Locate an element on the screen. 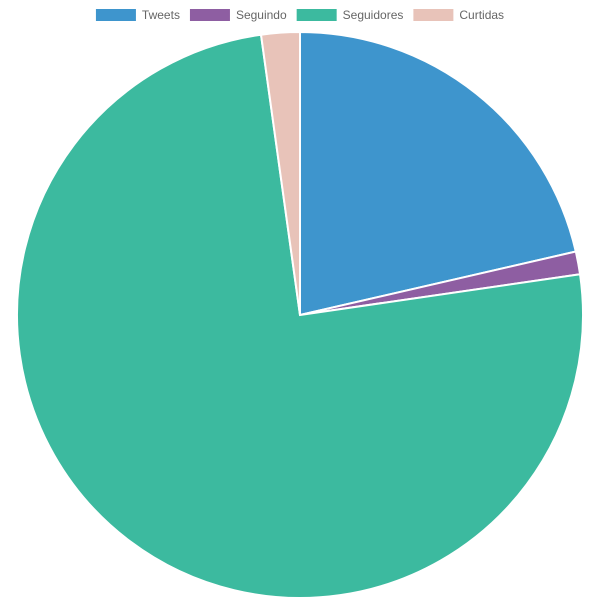 The width and height of the screenshot is (600, 600). legend-label: Seguindo is located at coordinates (261, 15).